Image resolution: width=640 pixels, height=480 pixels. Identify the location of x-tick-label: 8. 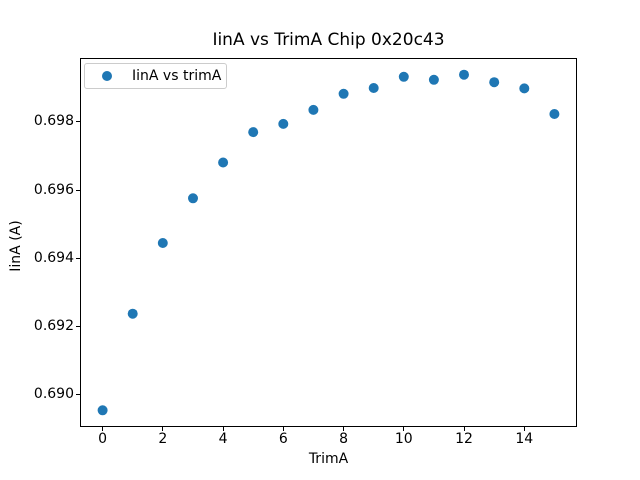
(344, 439).